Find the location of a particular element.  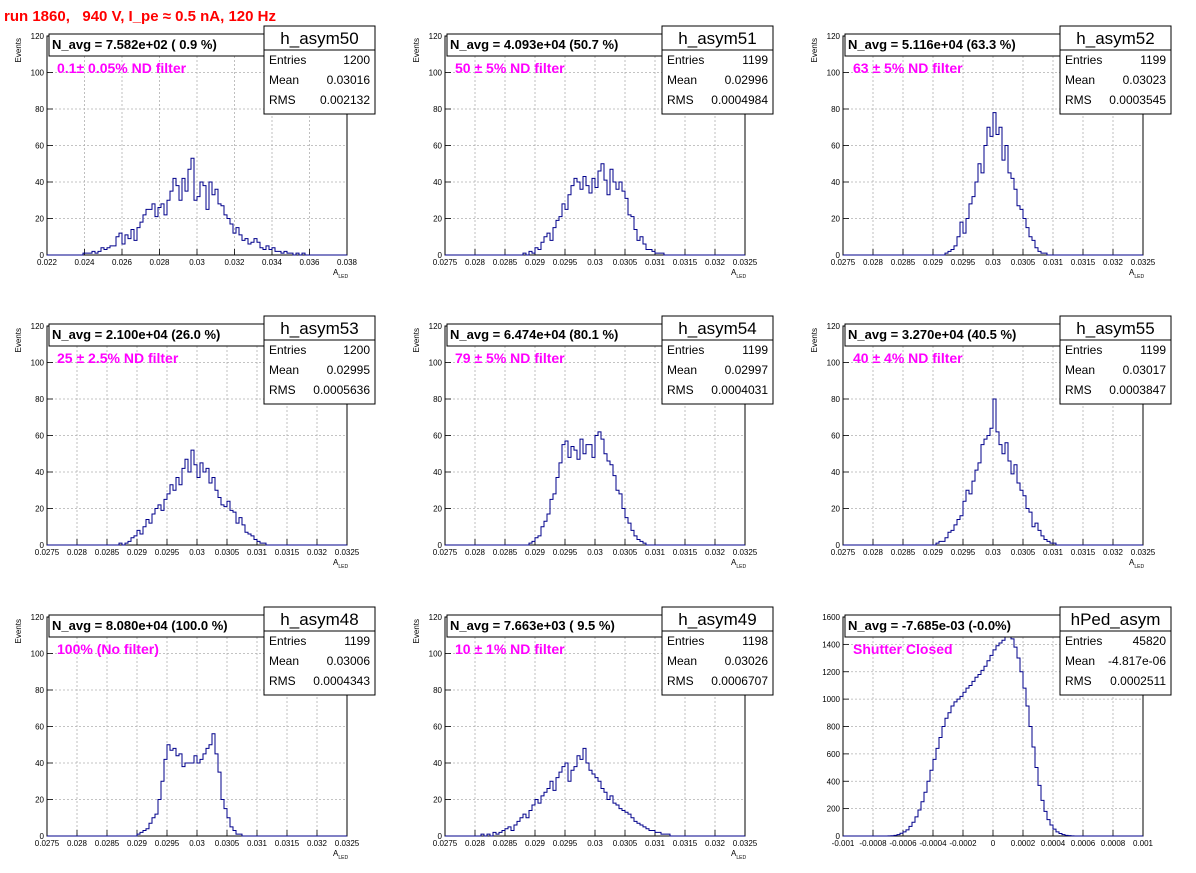

y-tick-label: 60 is located at coordinates (835, 146).